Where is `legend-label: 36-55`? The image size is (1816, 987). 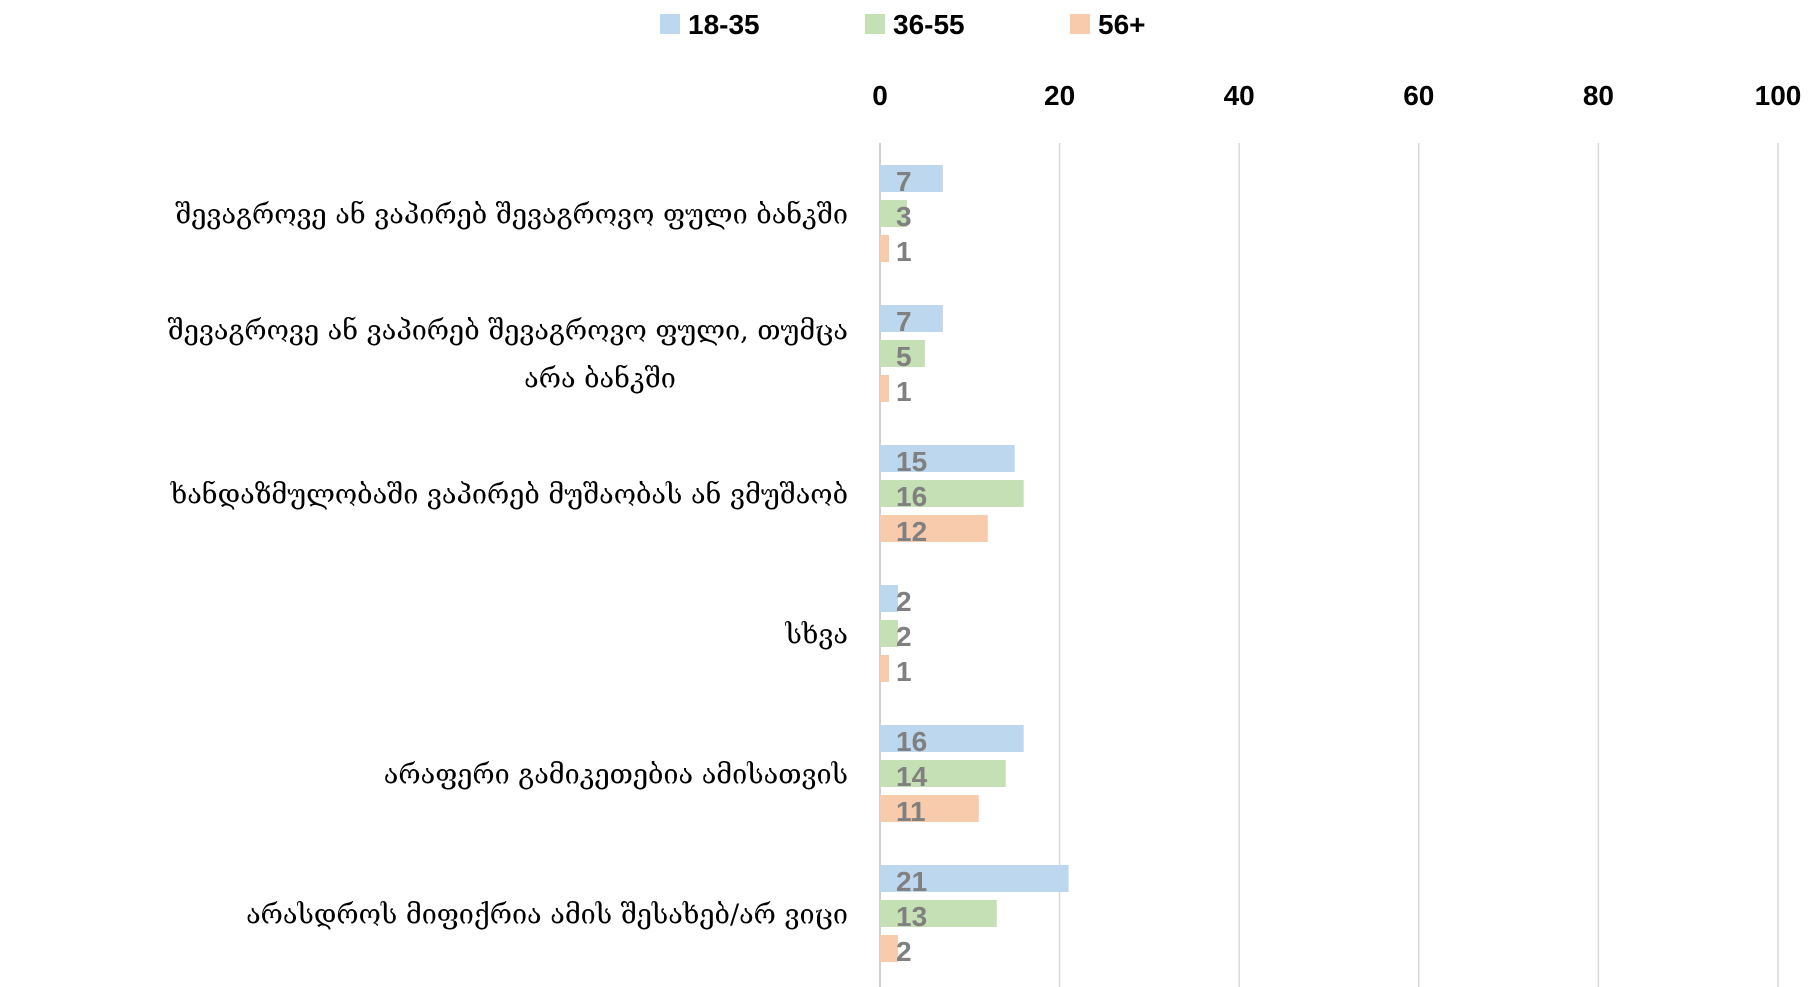 legend-label: 36-55 is located at coordinates (929, 24).